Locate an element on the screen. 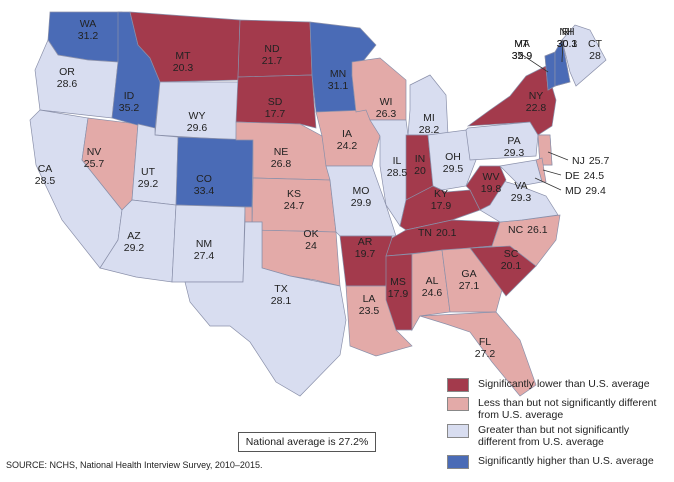 Image resolution: width=674 pixels, height=482 pixels. state-value: 28.6 is located at coordinates (67, 84).